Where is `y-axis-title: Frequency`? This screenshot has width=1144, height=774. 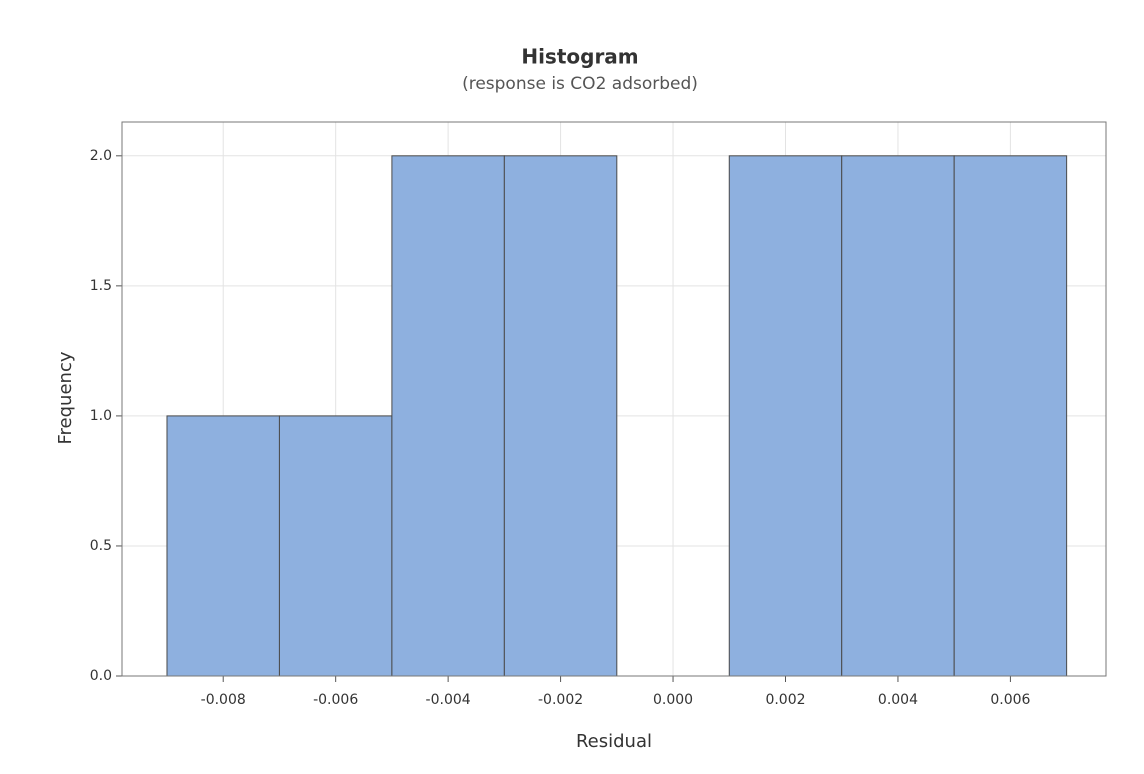
y-axis-title: Frequency is located at coordinates (65, 397).